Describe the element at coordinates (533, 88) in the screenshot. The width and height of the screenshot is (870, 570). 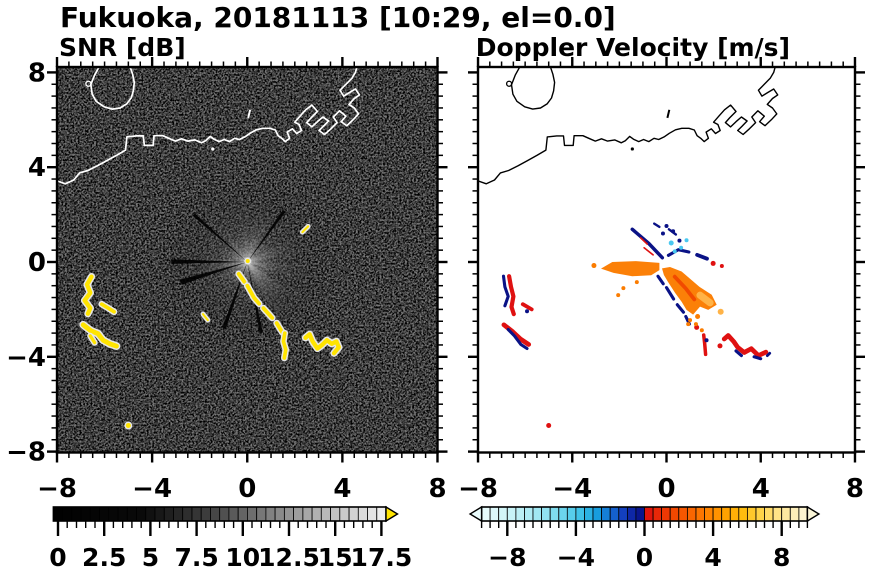
I see `island-coastline` at that location.